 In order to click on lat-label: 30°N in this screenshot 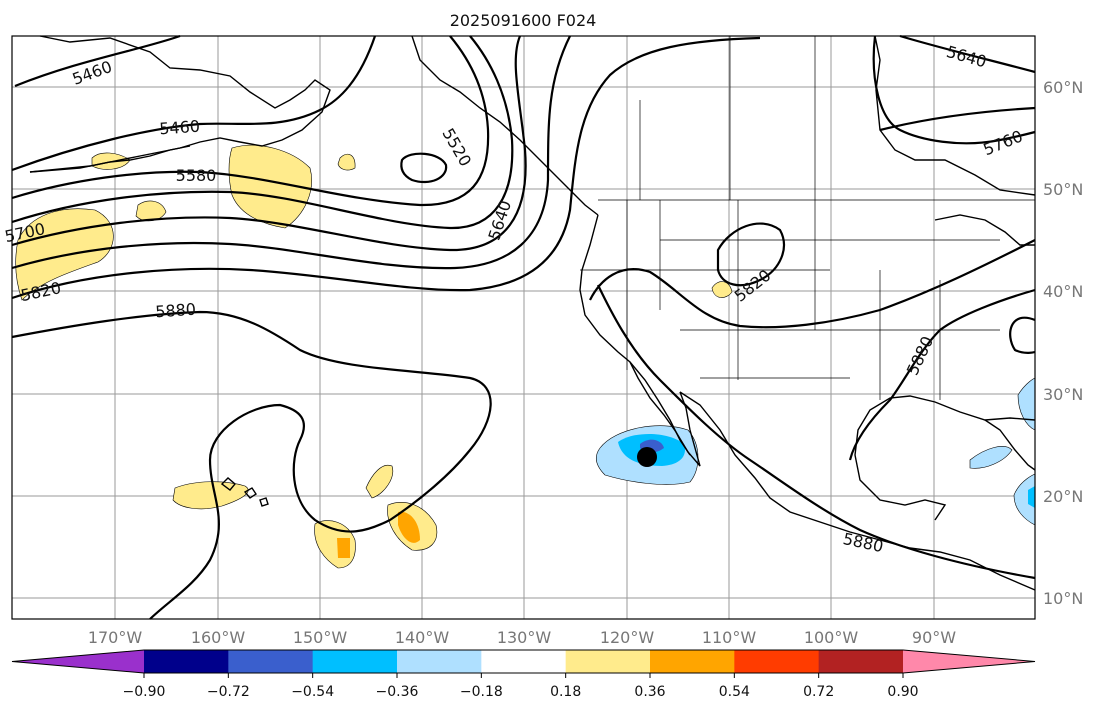, I will do `click(1063, 394)`.